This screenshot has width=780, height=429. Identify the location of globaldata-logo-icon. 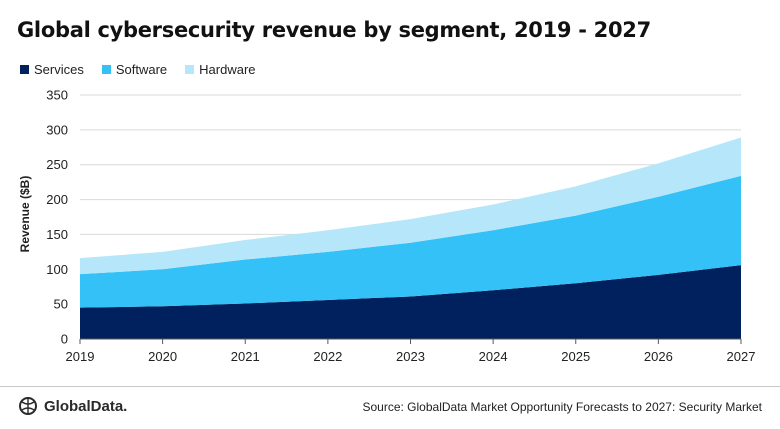
(28, 406).